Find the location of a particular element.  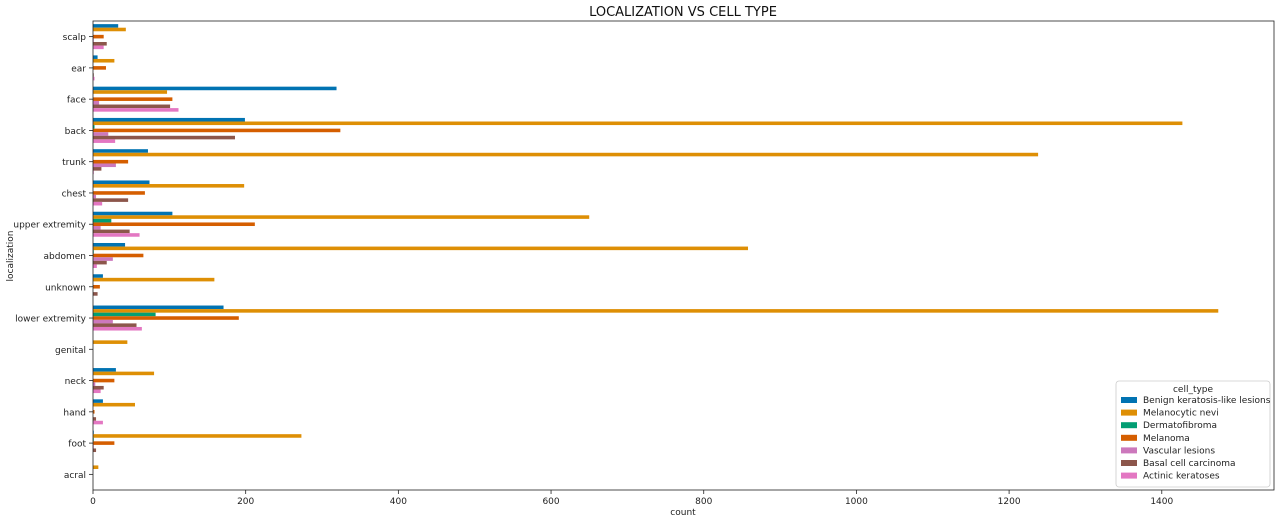

x-tick-label: 600 is located at coordinates (550, 502).